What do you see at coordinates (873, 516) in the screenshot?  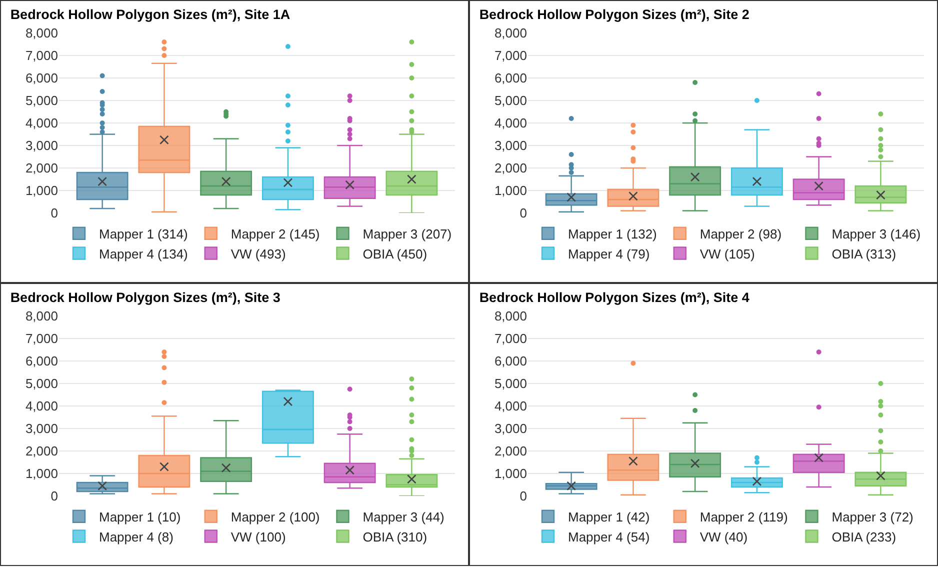 I see `legend-label: Mapper 3 (72)` at bounding box center [873, 516].